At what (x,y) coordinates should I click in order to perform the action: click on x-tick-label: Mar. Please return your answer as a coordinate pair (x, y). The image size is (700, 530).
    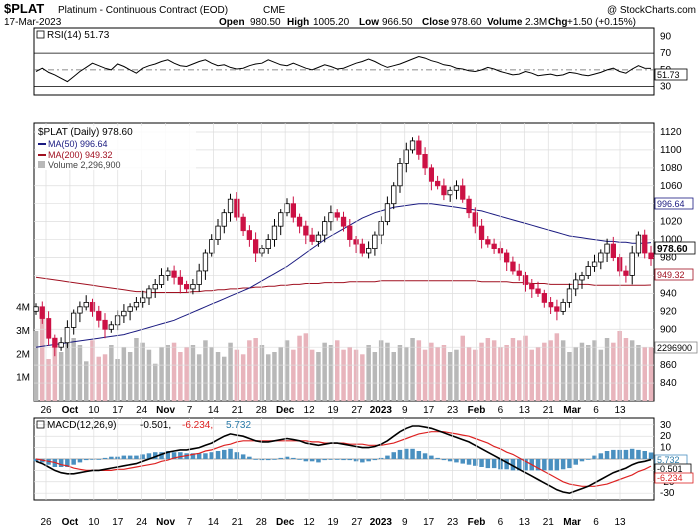
    Looking at the image, I should click on (572, 522).